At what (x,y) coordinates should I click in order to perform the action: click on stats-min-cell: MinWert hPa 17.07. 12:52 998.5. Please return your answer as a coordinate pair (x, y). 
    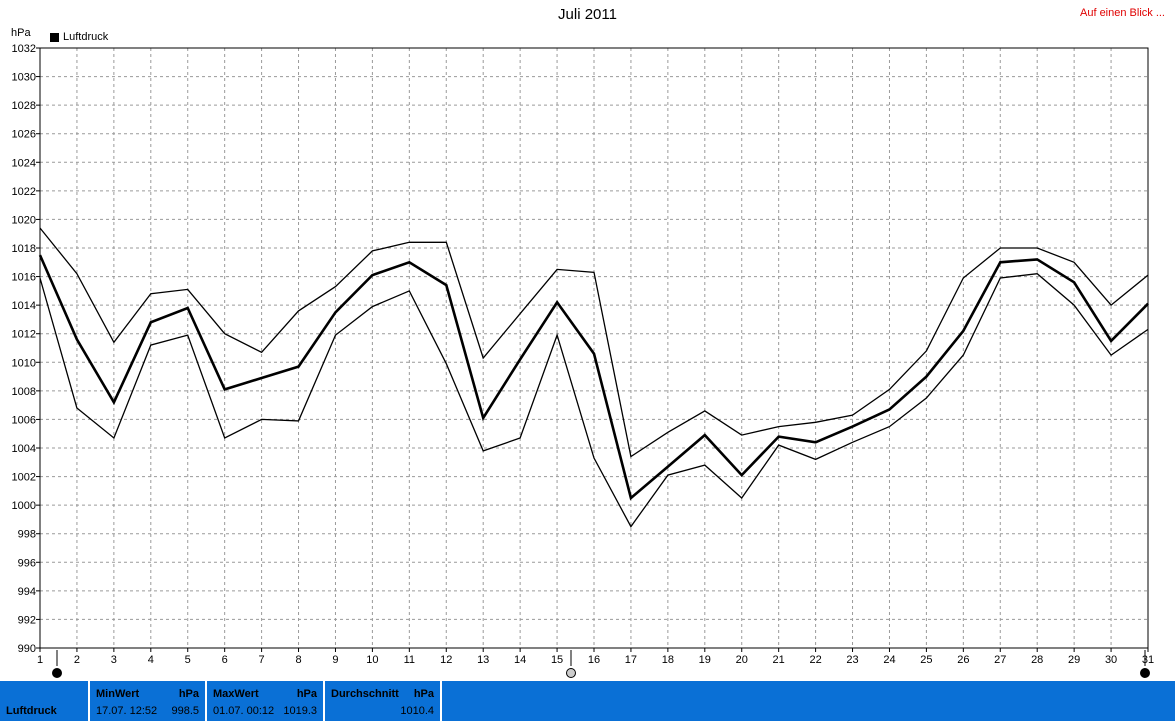
    Looking at the image, I should click on (147, 701).